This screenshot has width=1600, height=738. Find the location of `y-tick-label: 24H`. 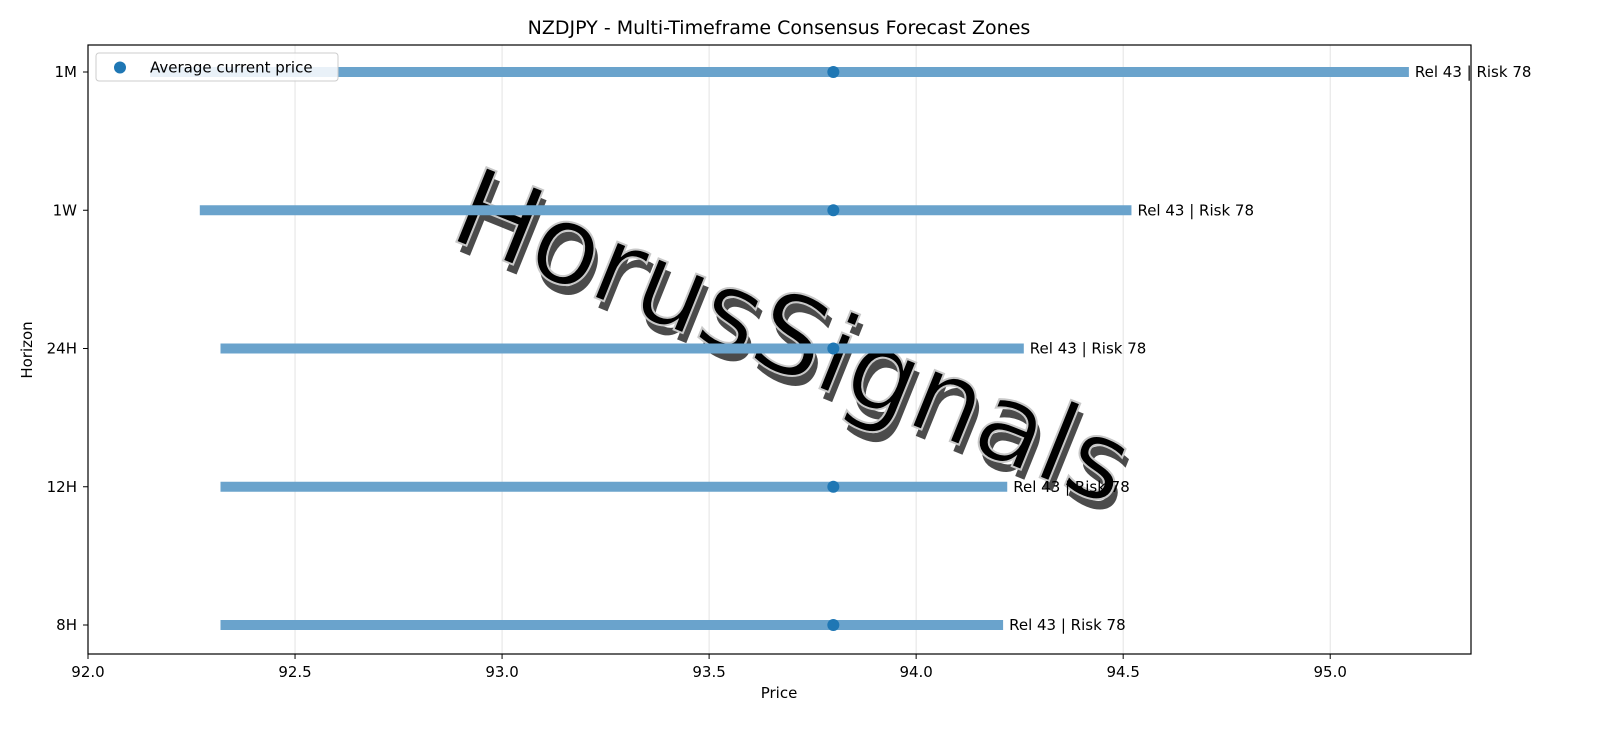

y-tick-label: 24H is located at coordinates (62, 349).